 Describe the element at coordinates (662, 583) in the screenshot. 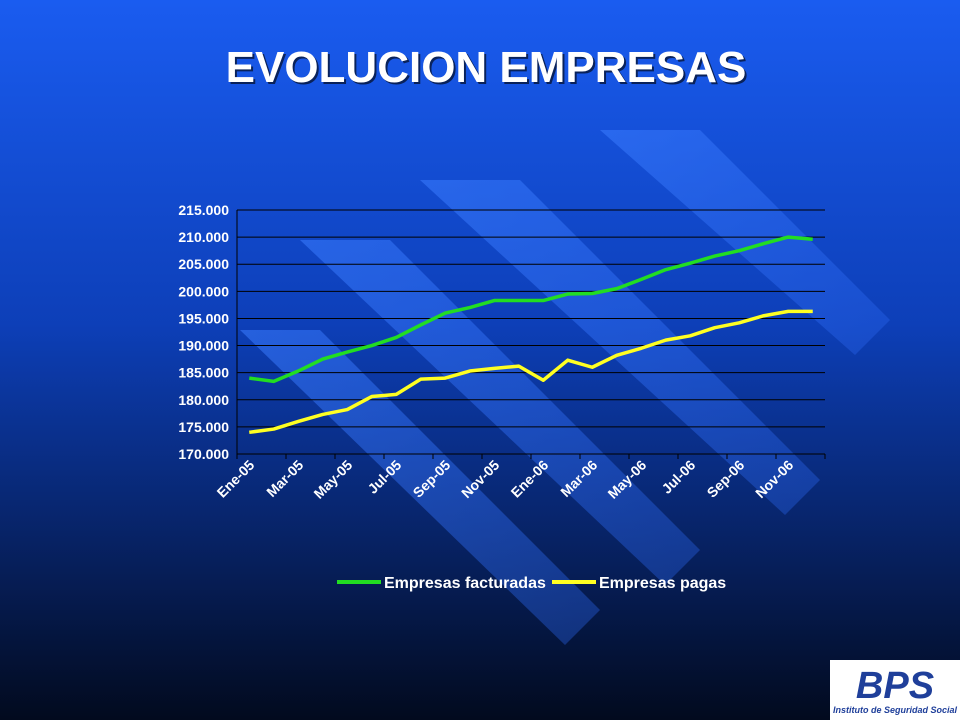

I see `legend-label: Empresas pagas` at that location.